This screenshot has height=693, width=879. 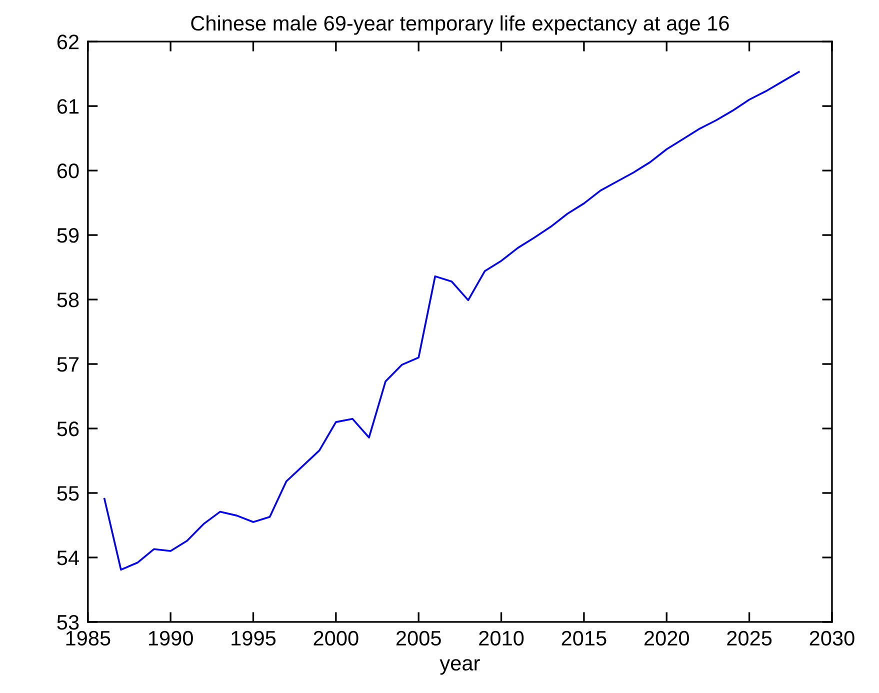 What do you see at coordinates (170, 638) in the screenshot?
I see `x-tick-label: 1990` at bounding box center [170, 638].